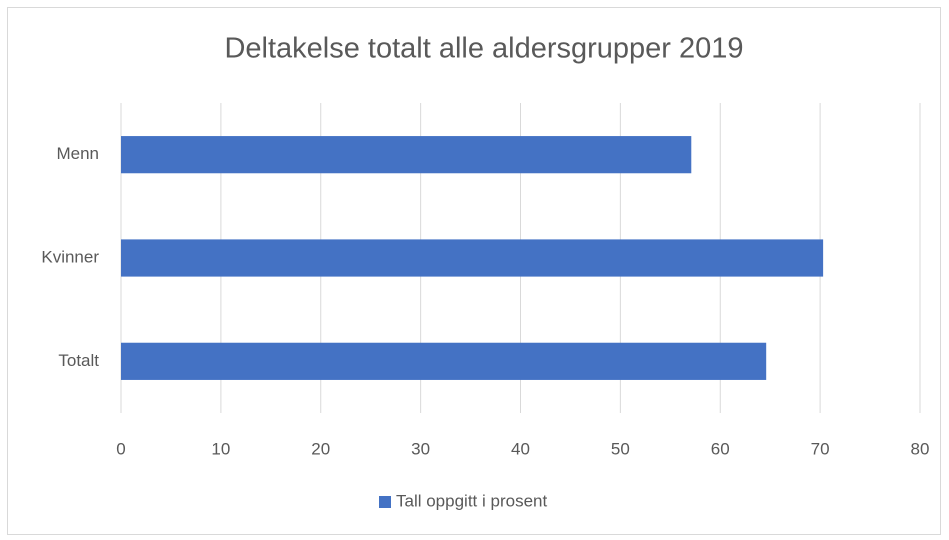  Describe the element at coordinates (920, 448) in the screenshot. I see `x-tick-label: 80` at that location.